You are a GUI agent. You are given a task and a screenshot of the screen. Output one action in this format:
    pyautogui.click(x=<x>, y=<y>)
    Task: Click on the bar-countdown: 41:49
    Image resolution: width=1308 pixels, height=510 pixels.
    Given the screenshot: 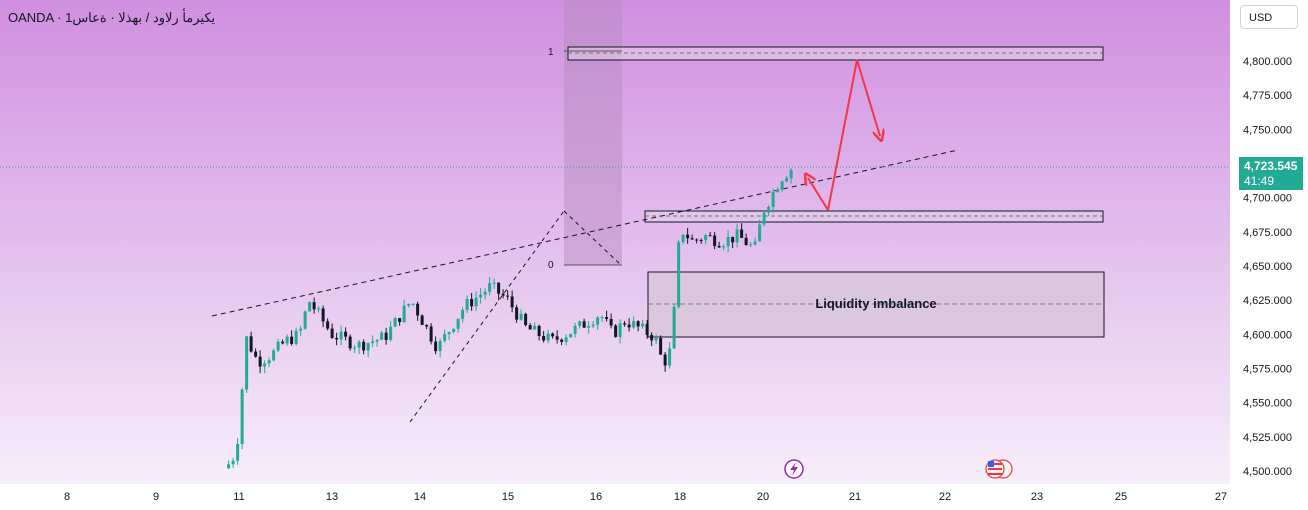 What is the action you would take?
    pyautogui.click(x=1259, y=181)
    